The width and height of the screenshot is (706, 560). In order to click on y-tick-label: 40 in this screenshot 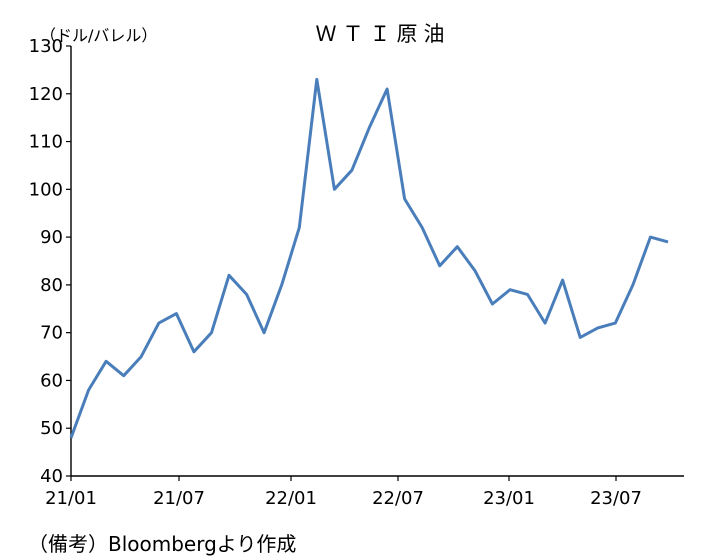, I will do `click(51, 476)`.